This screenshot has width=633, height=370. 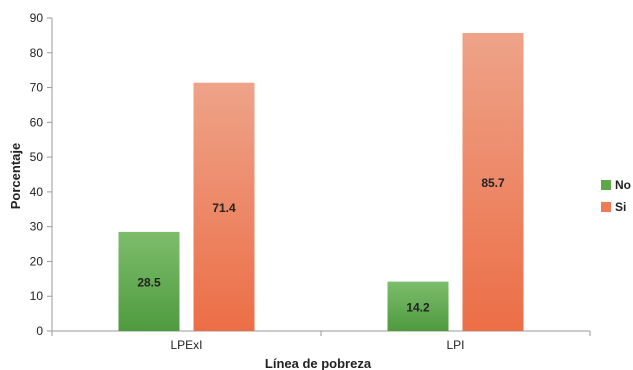 I want to click on y-tick-label: 40, so click(x=37, y=192).